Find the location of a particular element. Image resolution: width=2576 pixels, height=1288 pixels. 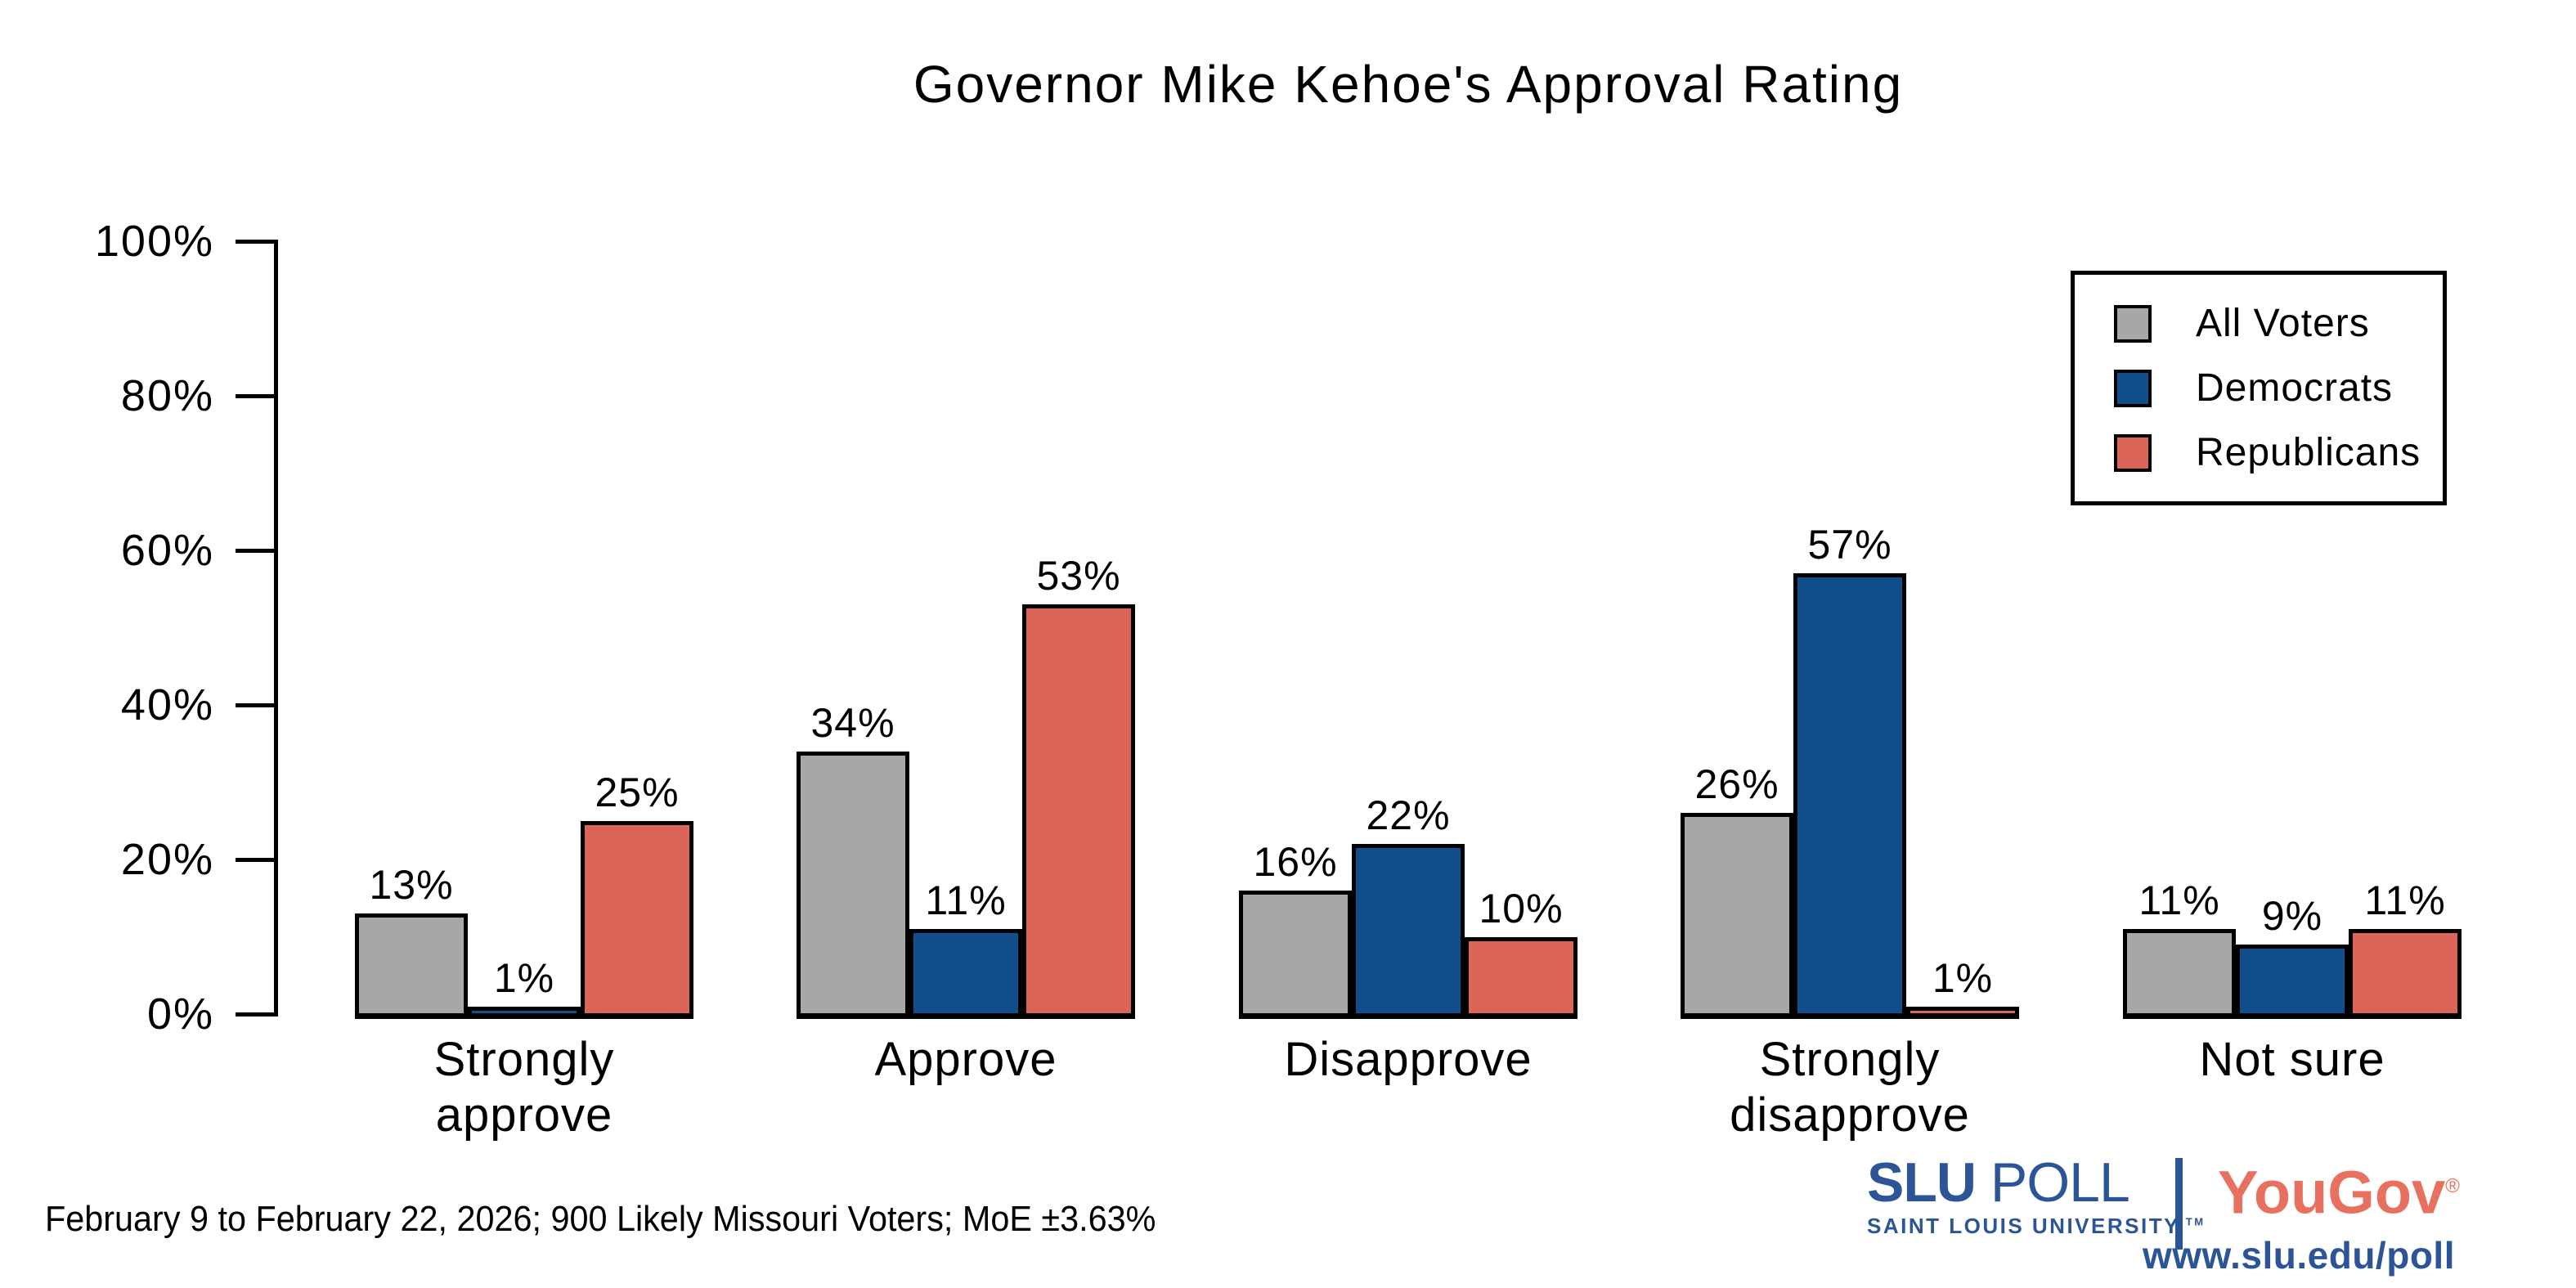

saint-louis-university-label: SAINT LOUIS UNIVERSITY.TM is located at coordinates (2036, 1226).